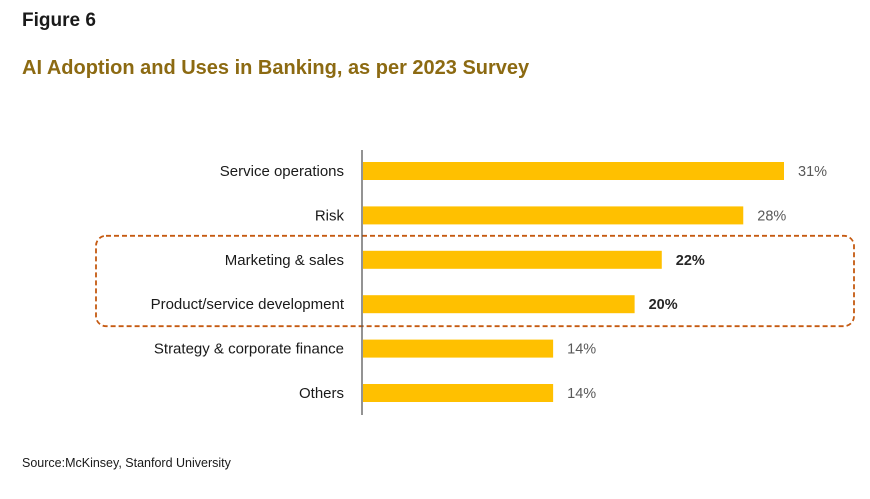 Image resolution: width=870 pixels, height=499 pixels. Describe the element at coordinates (812, 172) in the screenshot. I see `data-label-0: 31%` at that location.